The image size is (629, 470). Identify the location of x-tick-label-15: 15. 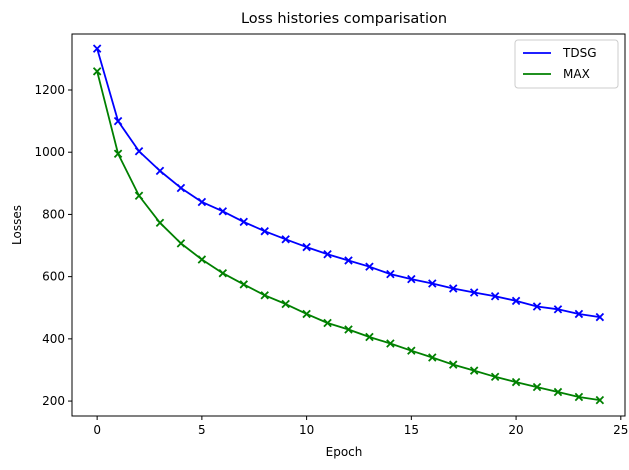
(411, 430).